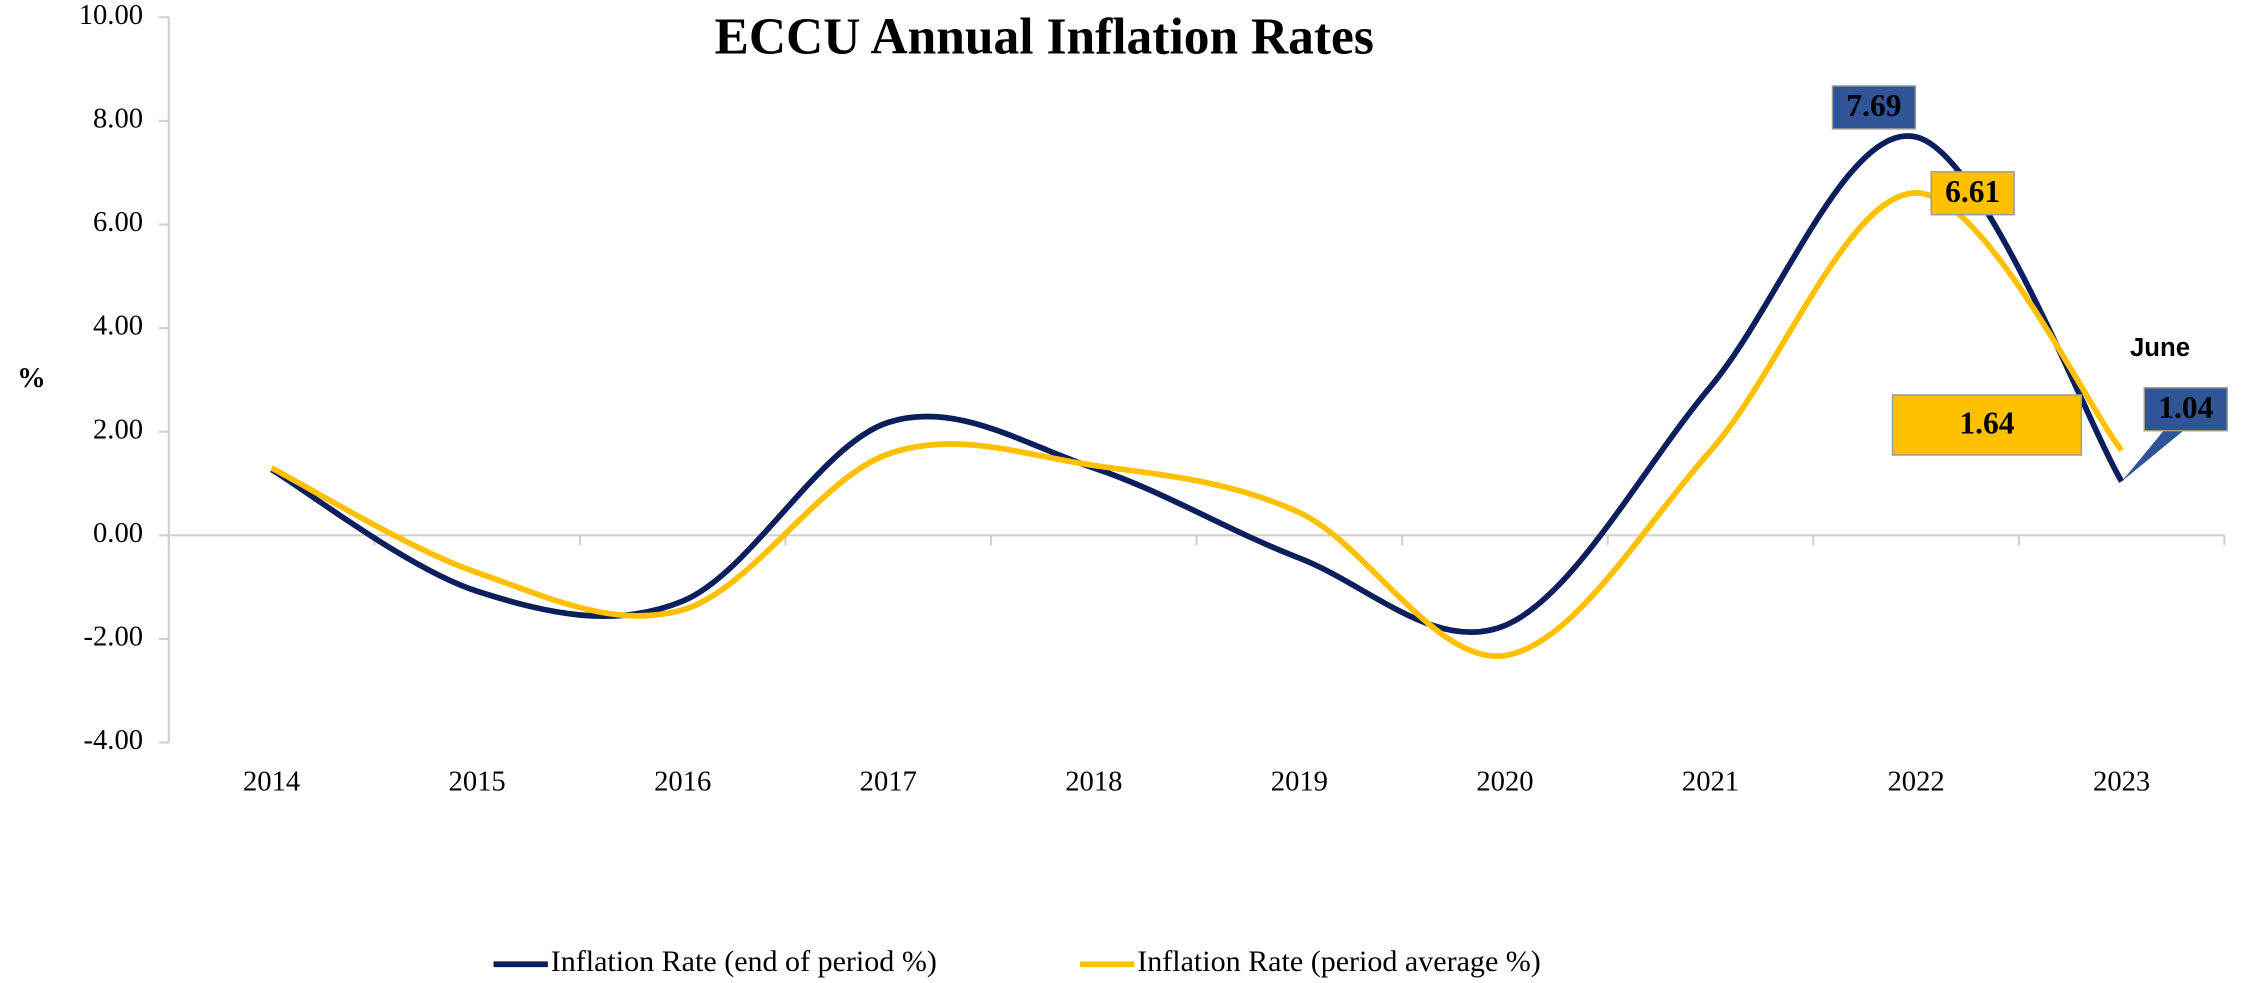  Describe the element at coordinates (1093, 782) in the screenshot. I see `x-tick-label: 2018` at that location.